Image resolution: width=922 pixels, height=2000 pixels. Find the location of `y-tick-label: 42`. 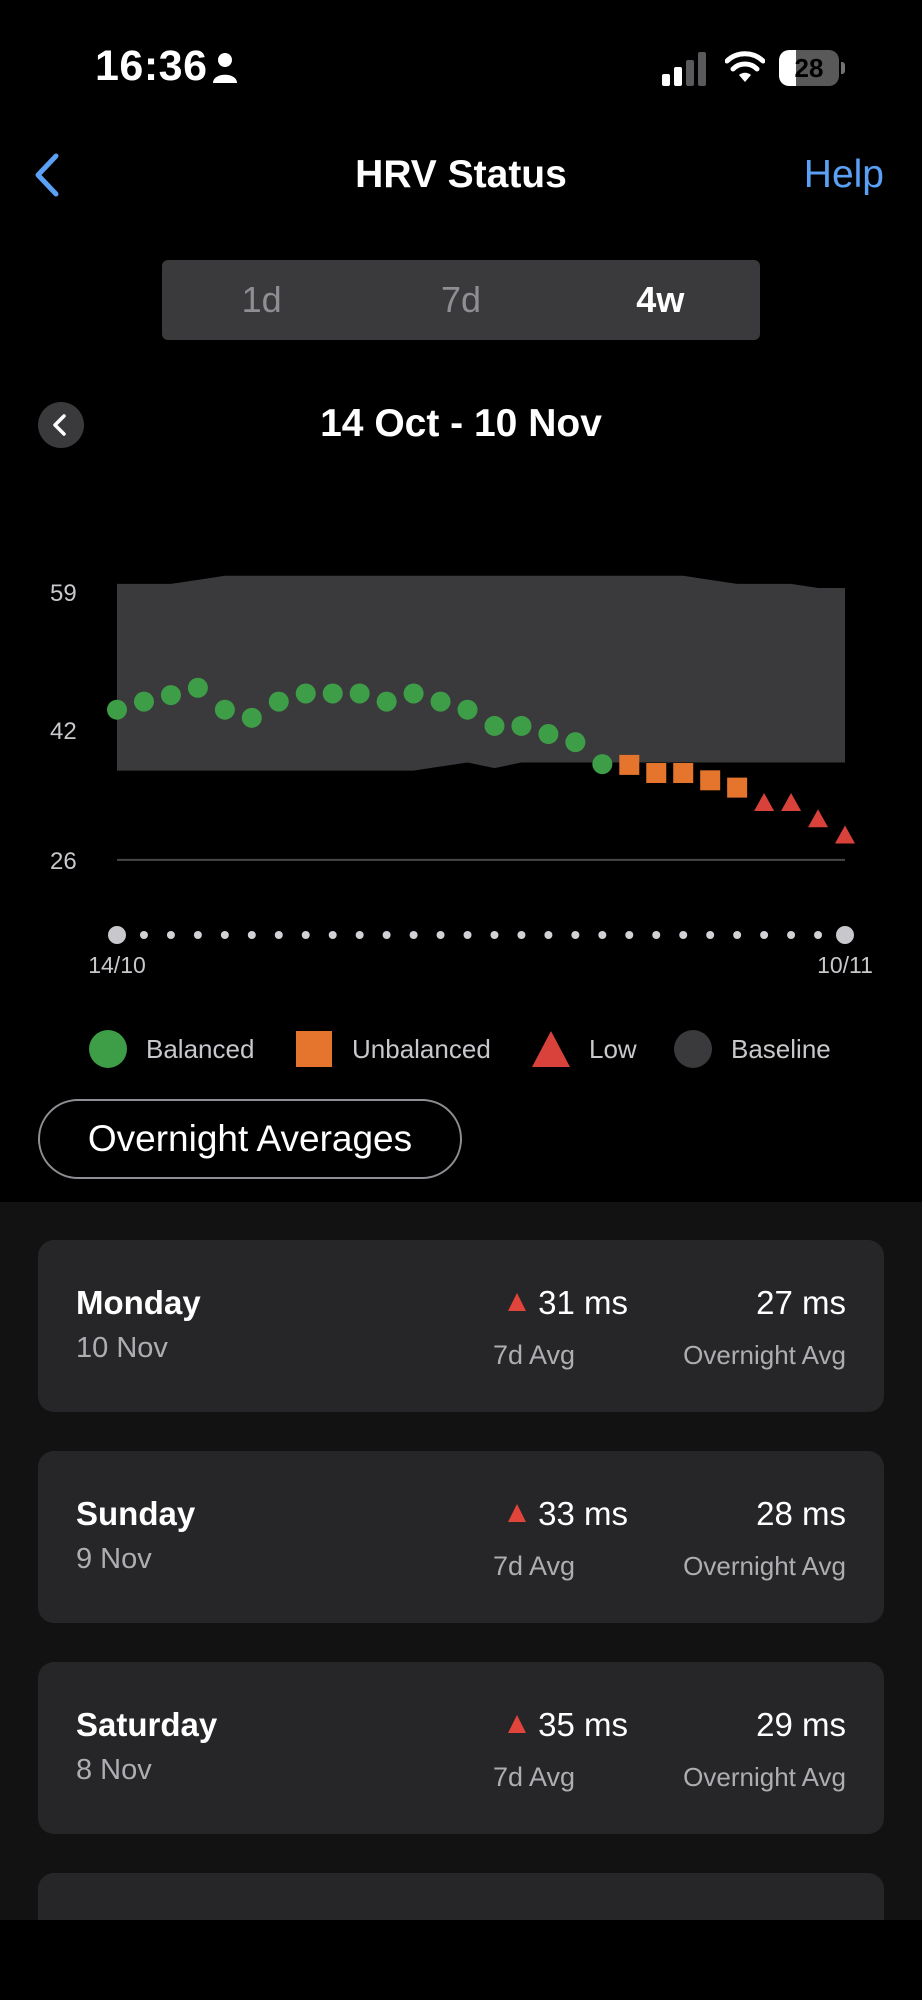

y-tick-label: 42 is located at coordinates (63, 731).